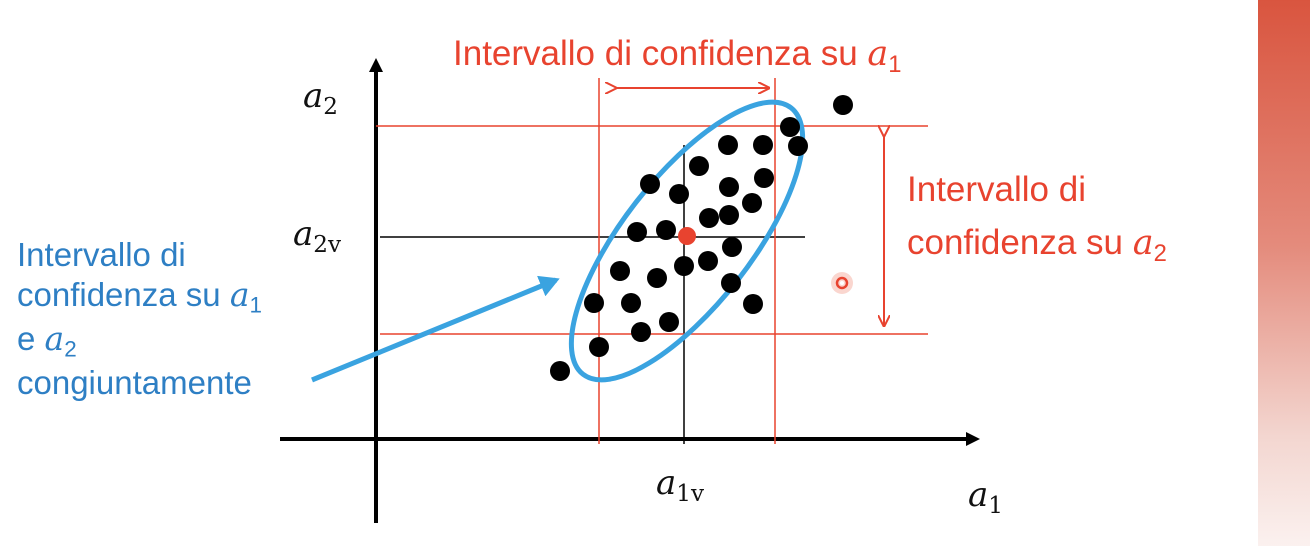  I want to click on a2-interval-label: Intervallo di confidenza su a2, so click(1037, 218).